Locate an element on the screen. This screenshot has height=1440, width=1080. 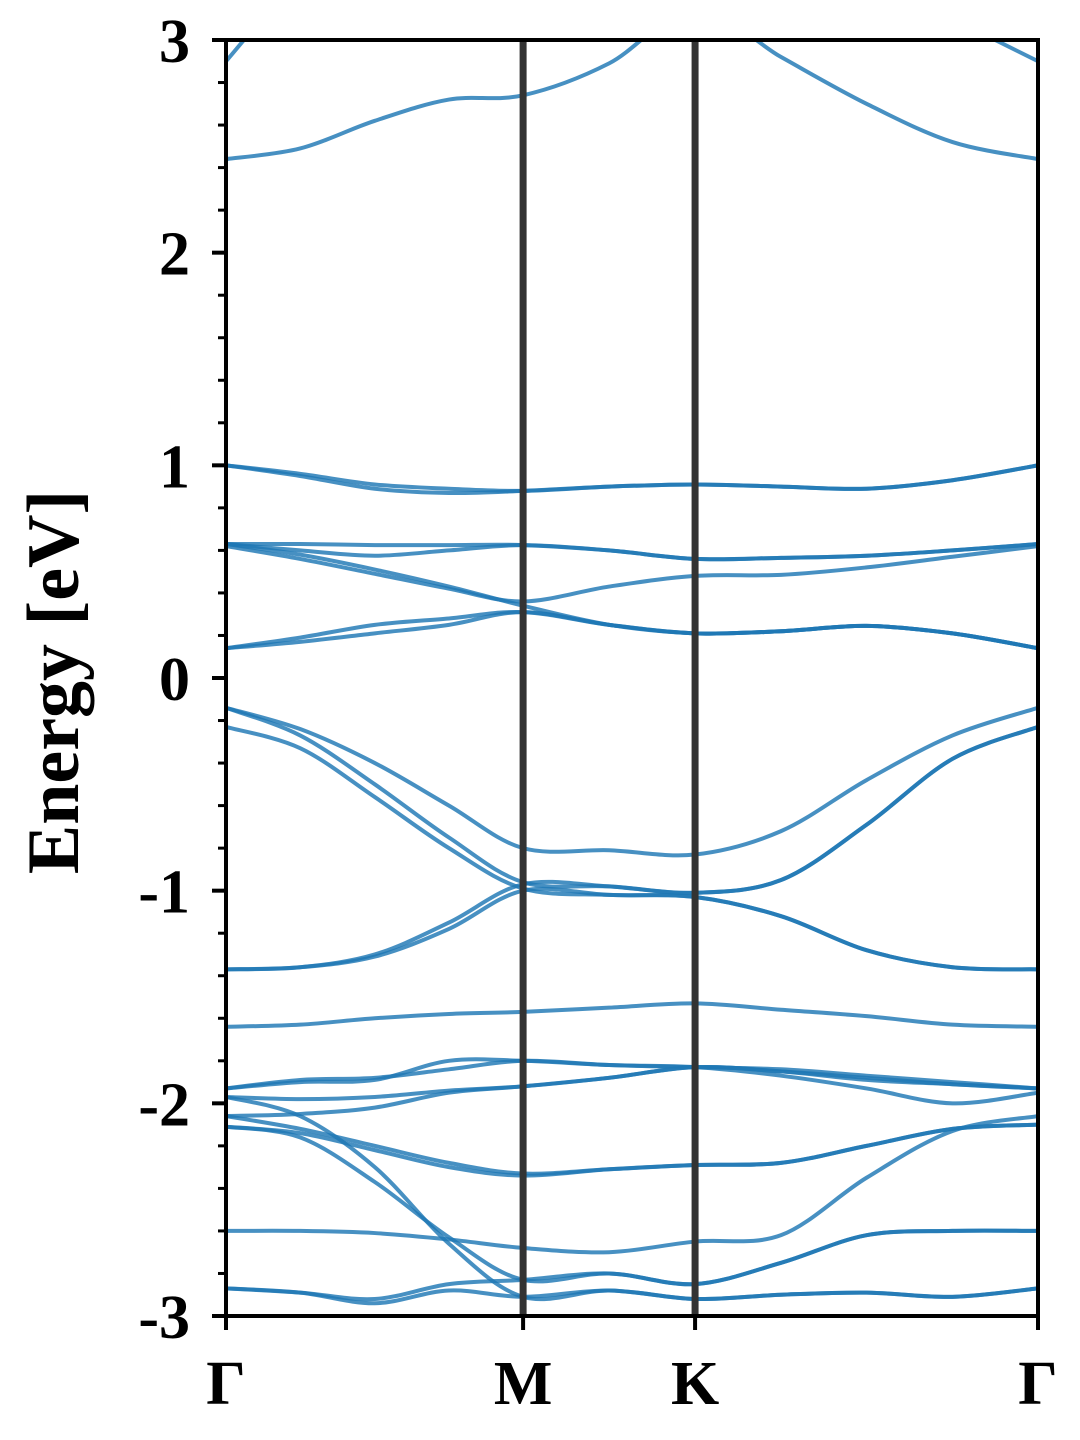
x-tick-label: M is located at coordinates (523, 1384).